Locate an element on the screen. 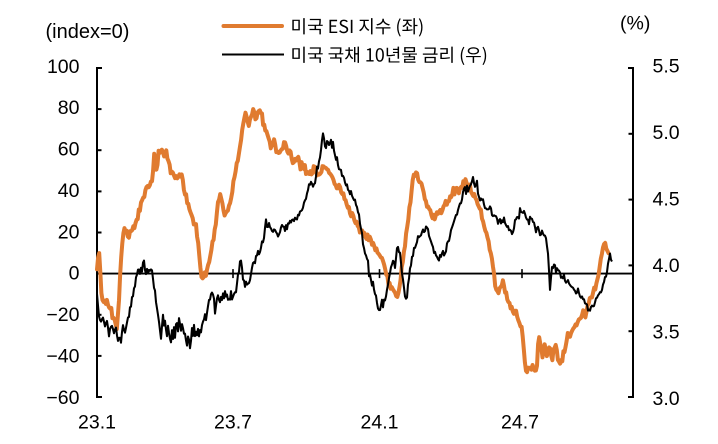 The width and height of the screenshot is (718, 444). svg-text: 24.7 is located at coordinates (520, 423).